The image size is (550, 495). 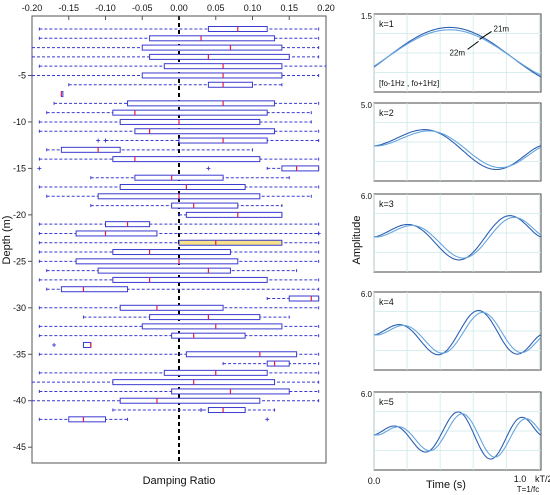 I want to click on panel-k-label: k=2, so click(x=386, y=113).